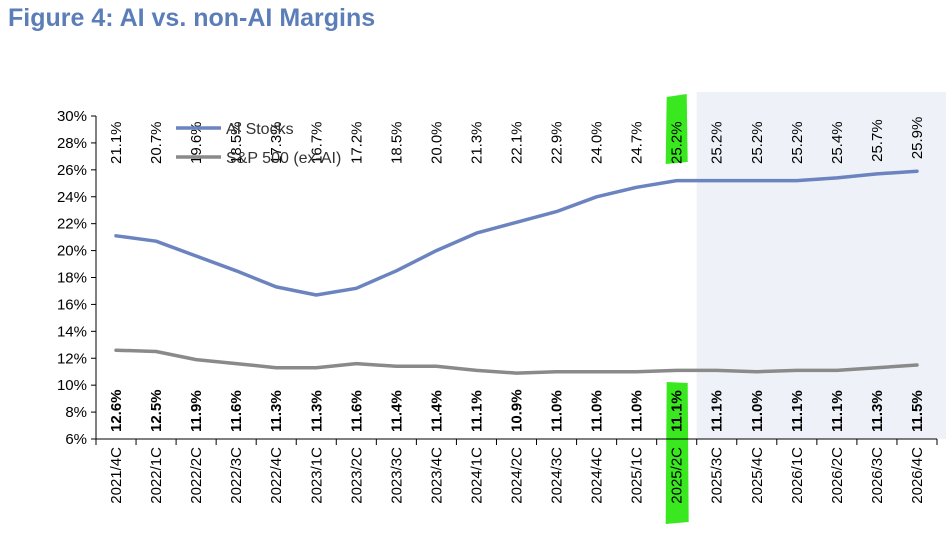 The width and height of the screenshot is (949, 556). Describe the element at coordinates (517, 410) in the screenshot. I see `sp500-data-label: 10.9%` at that location.